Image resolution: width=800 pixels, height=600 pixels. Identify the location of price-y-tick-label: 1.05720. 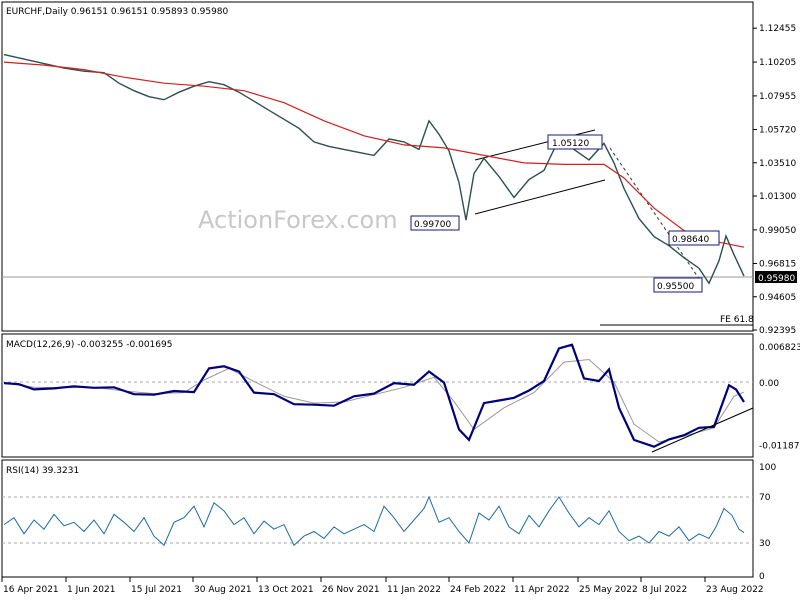
(777, 131).